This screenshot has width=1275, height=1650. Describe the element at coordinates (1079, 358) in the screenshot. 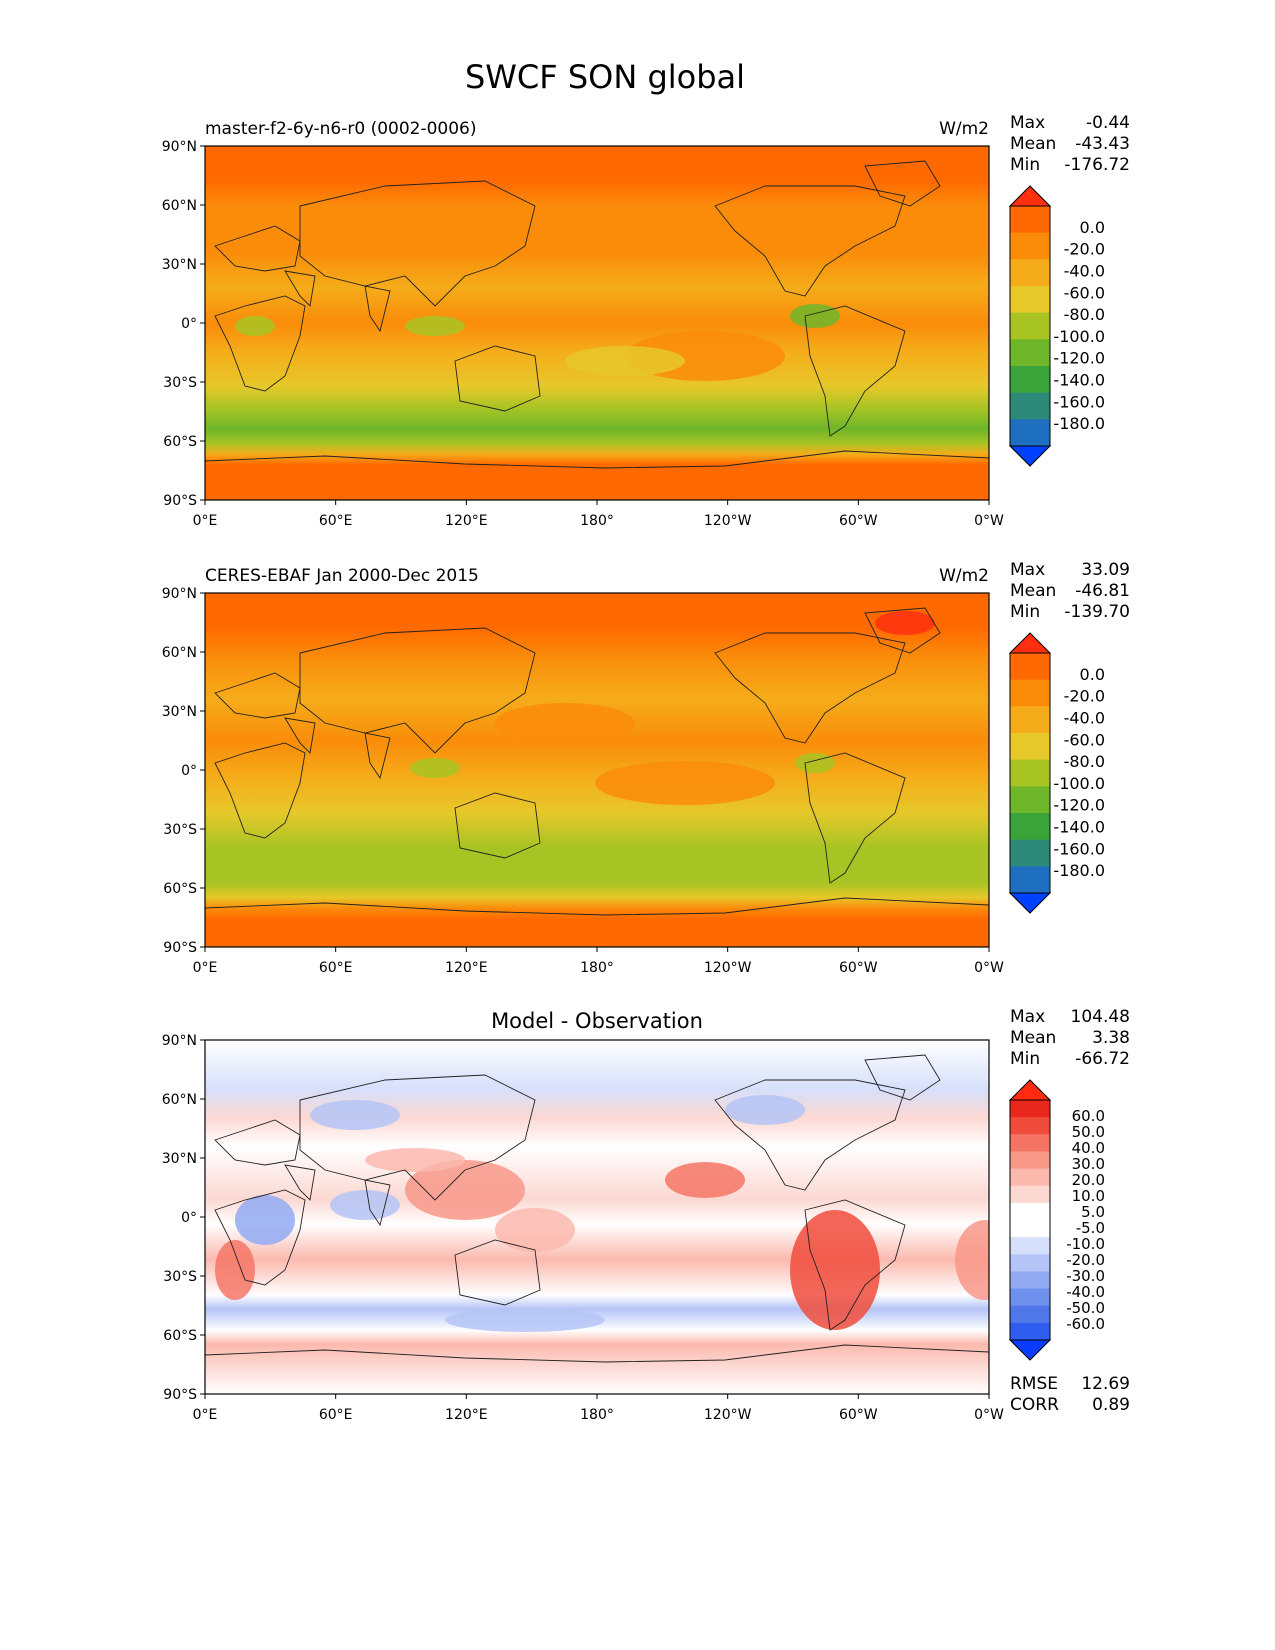

I see `colorbar-tick-label: -120.0` at that location.